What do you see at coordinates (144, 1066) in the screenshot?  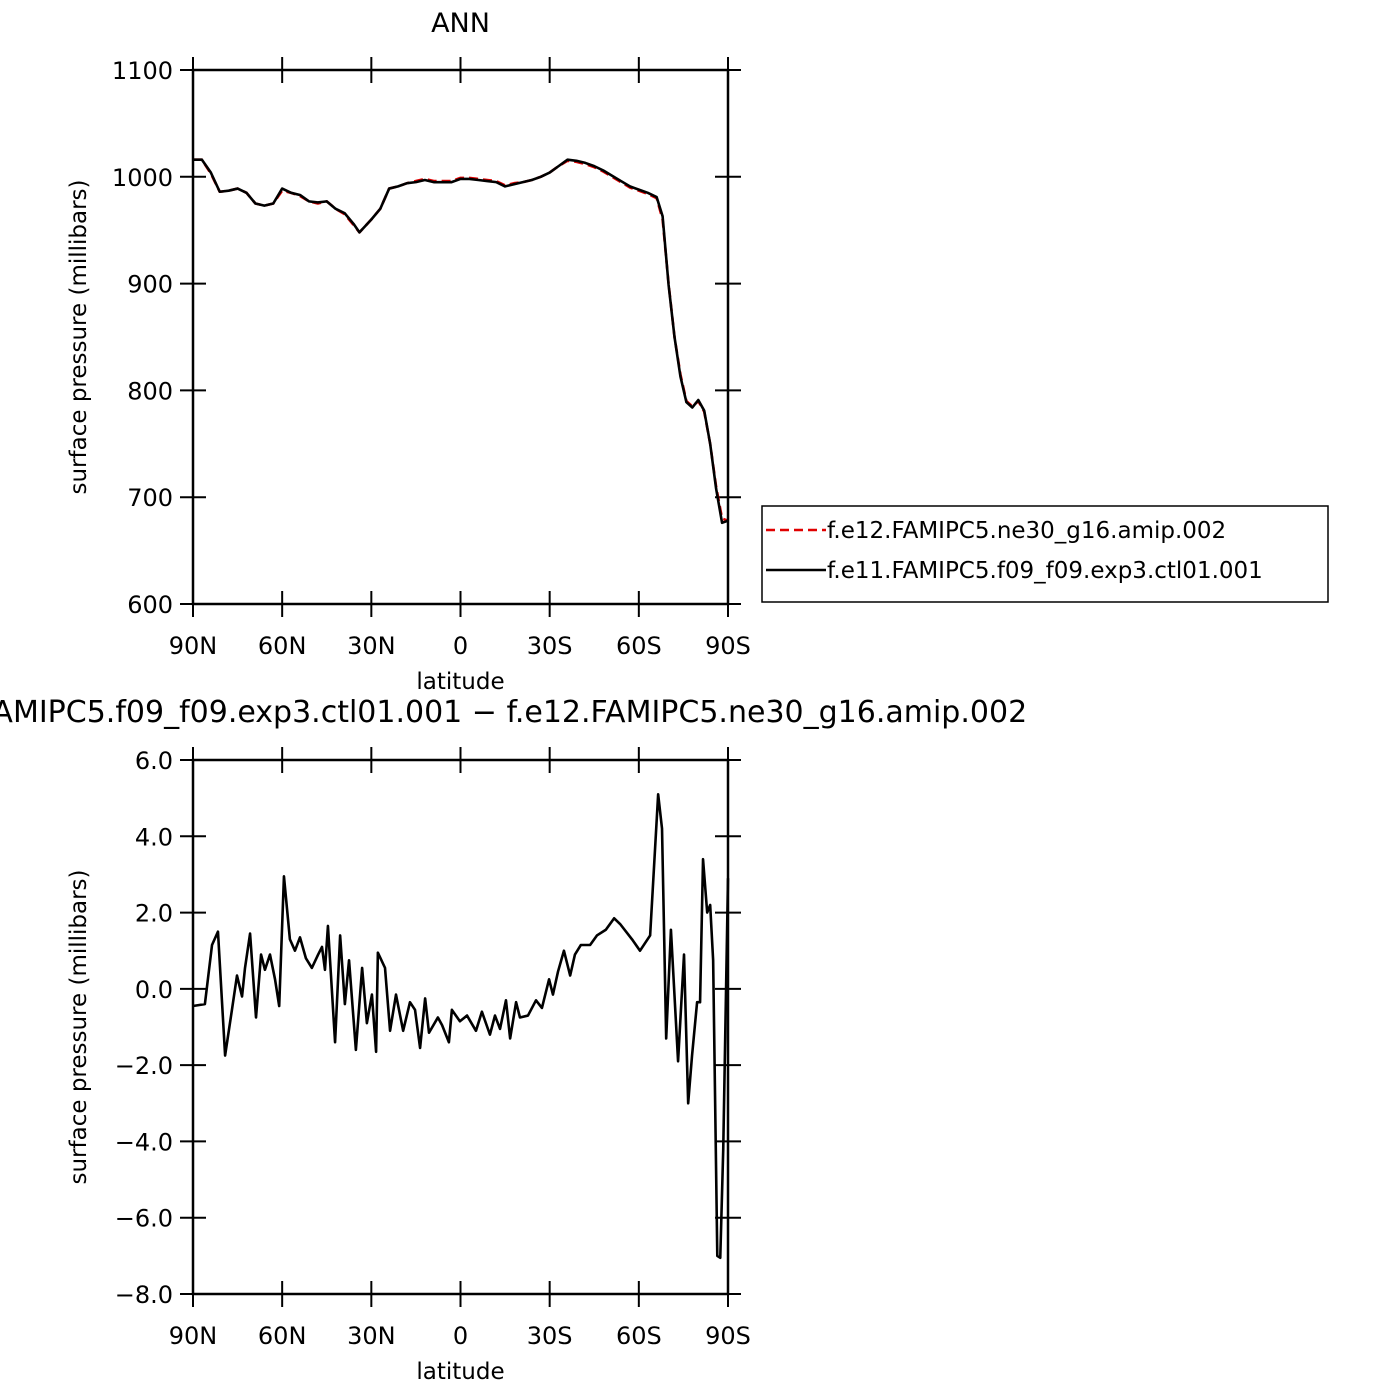 I see `y-tick-label: −2.0` at bounding box center [144, 1066].